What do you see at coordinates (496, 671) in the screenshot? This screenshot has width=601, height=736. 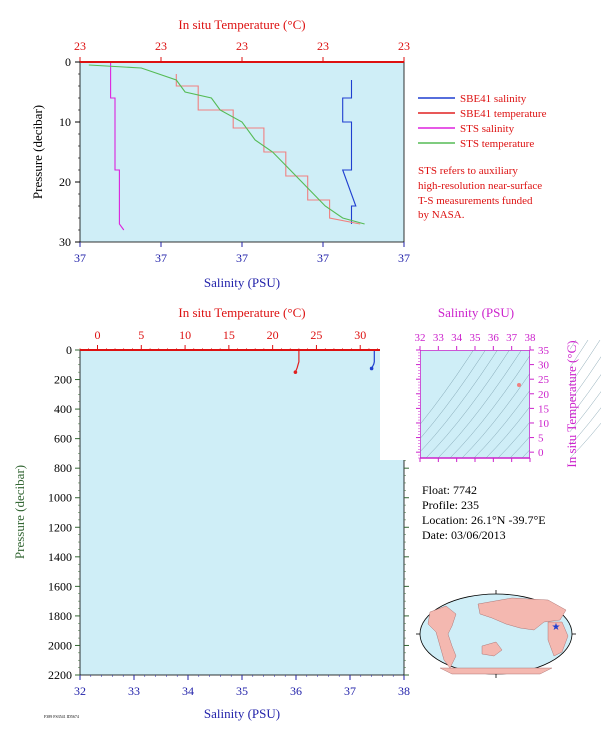 I see `map-land-antarctica` at bounding box center [496, 671].